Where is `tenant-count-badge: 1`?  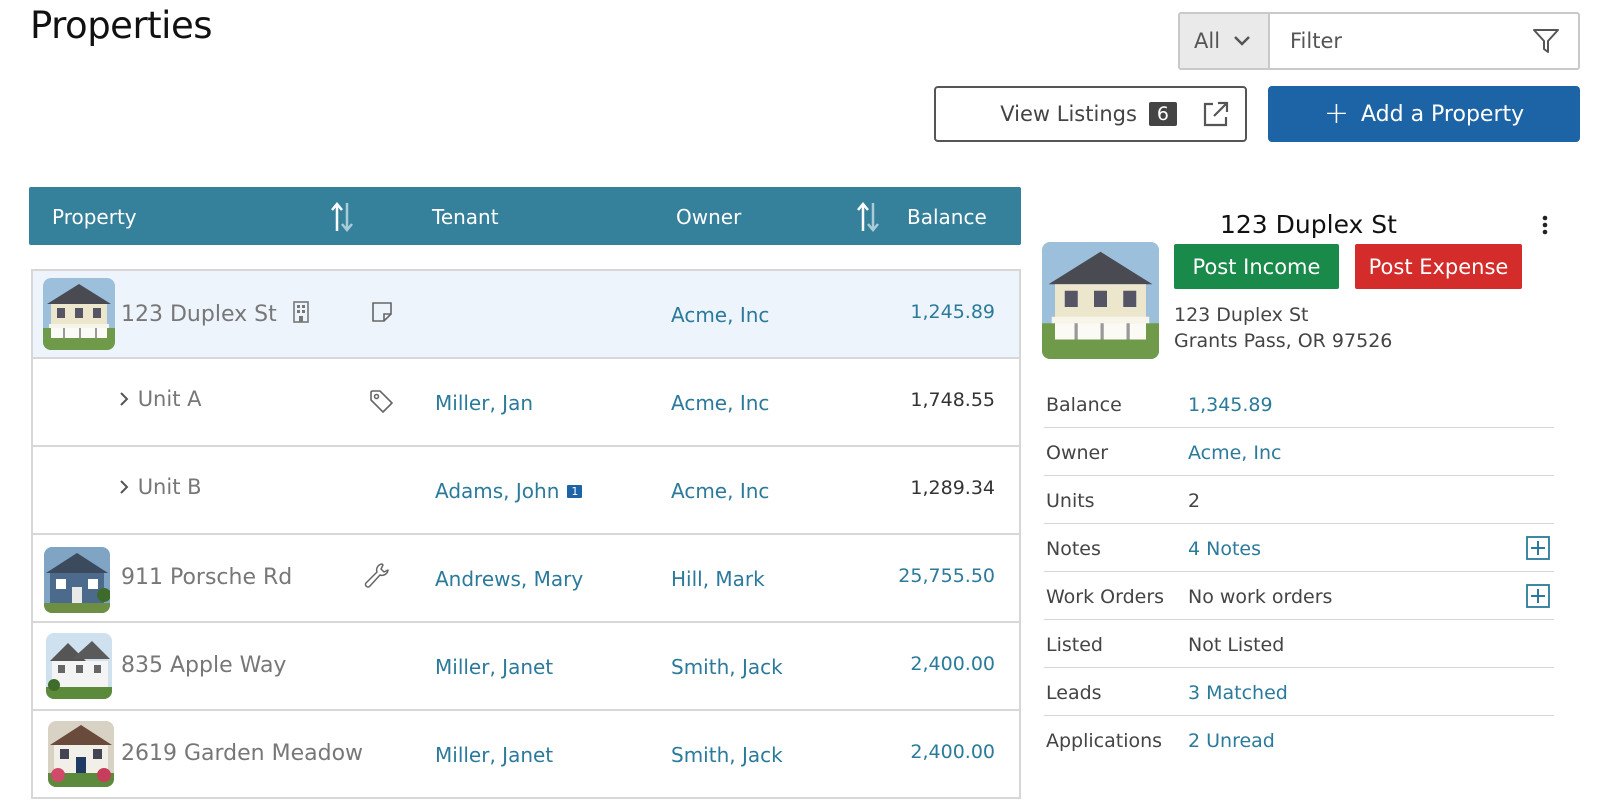 tenant-count-badge: 1 is located at coordinates (575, 491).